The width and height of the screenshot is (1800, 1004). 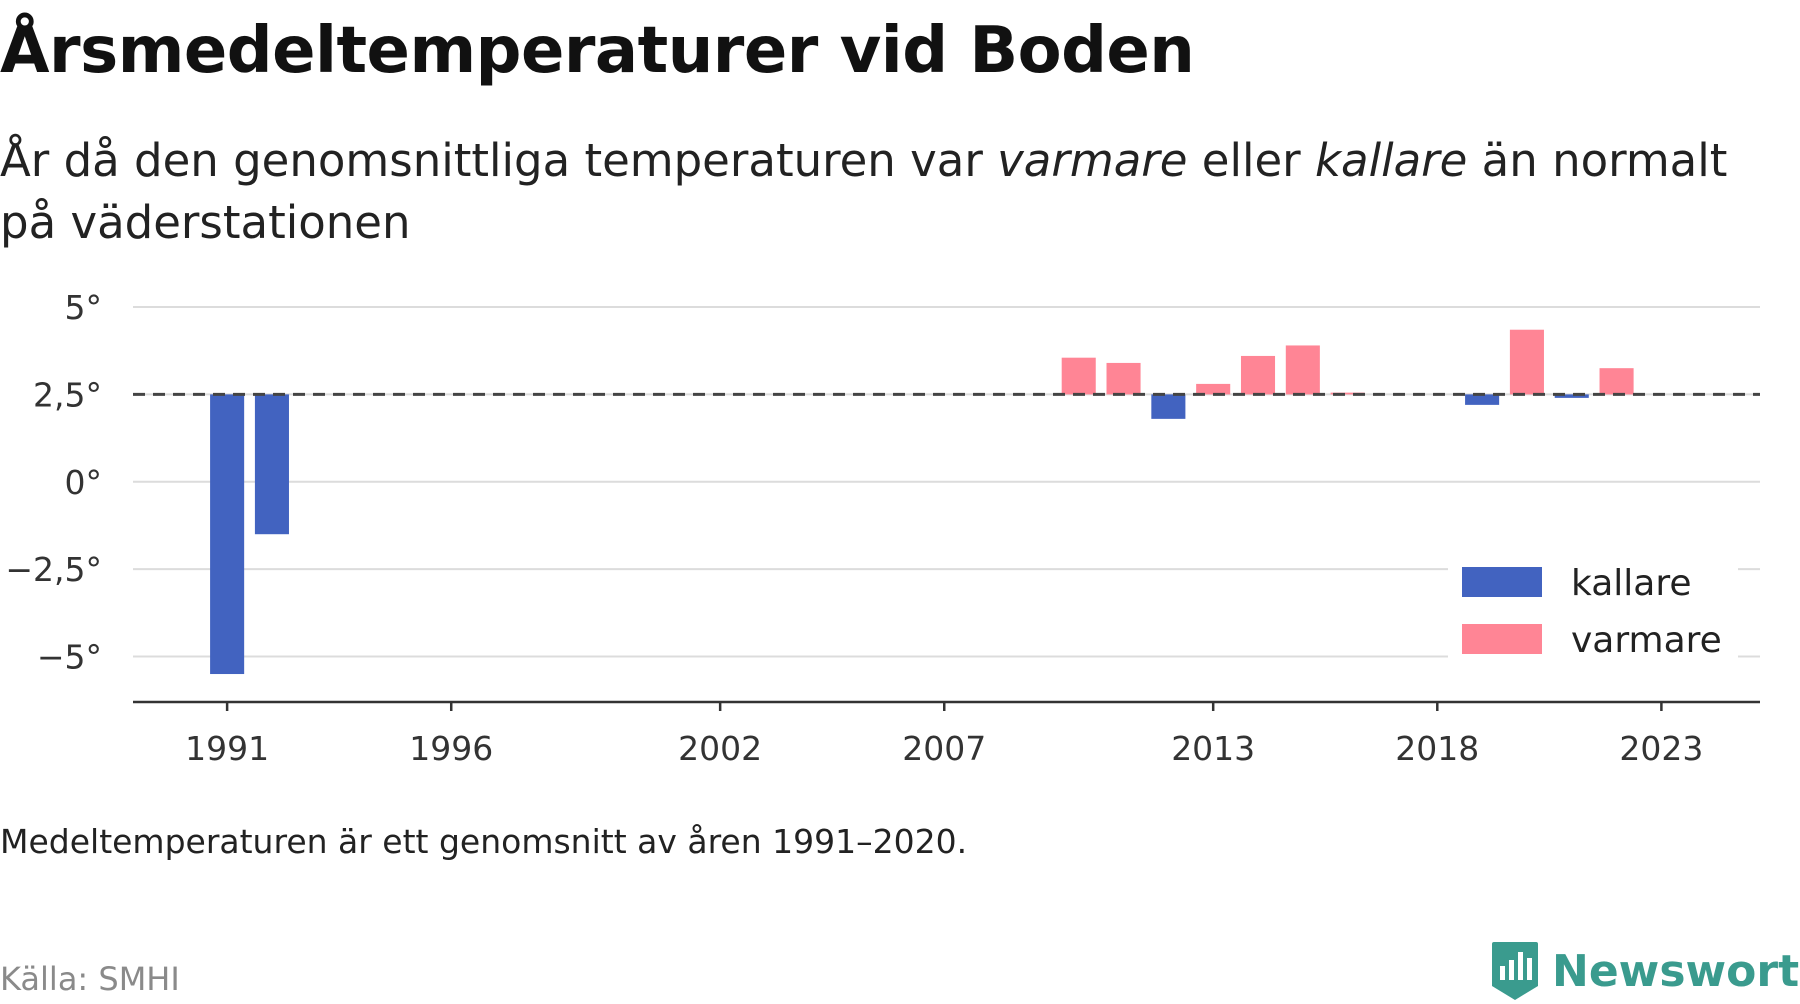 What do you see at coordinates (84, 482) in the screenshot?
I see `y-tick-label: 0°` at bounding box center [84, 482].